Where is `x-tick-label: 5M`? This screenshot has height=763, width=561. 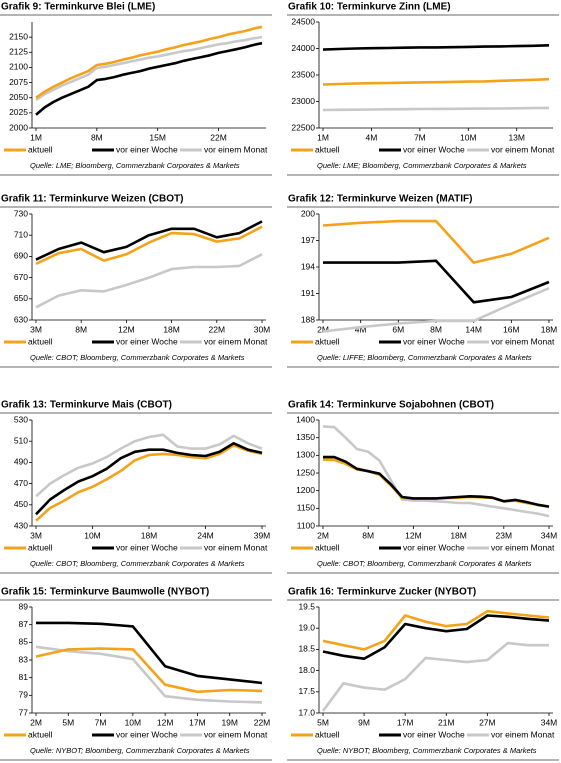 x-tick-label: 5M is located at coordinates (68, 722).